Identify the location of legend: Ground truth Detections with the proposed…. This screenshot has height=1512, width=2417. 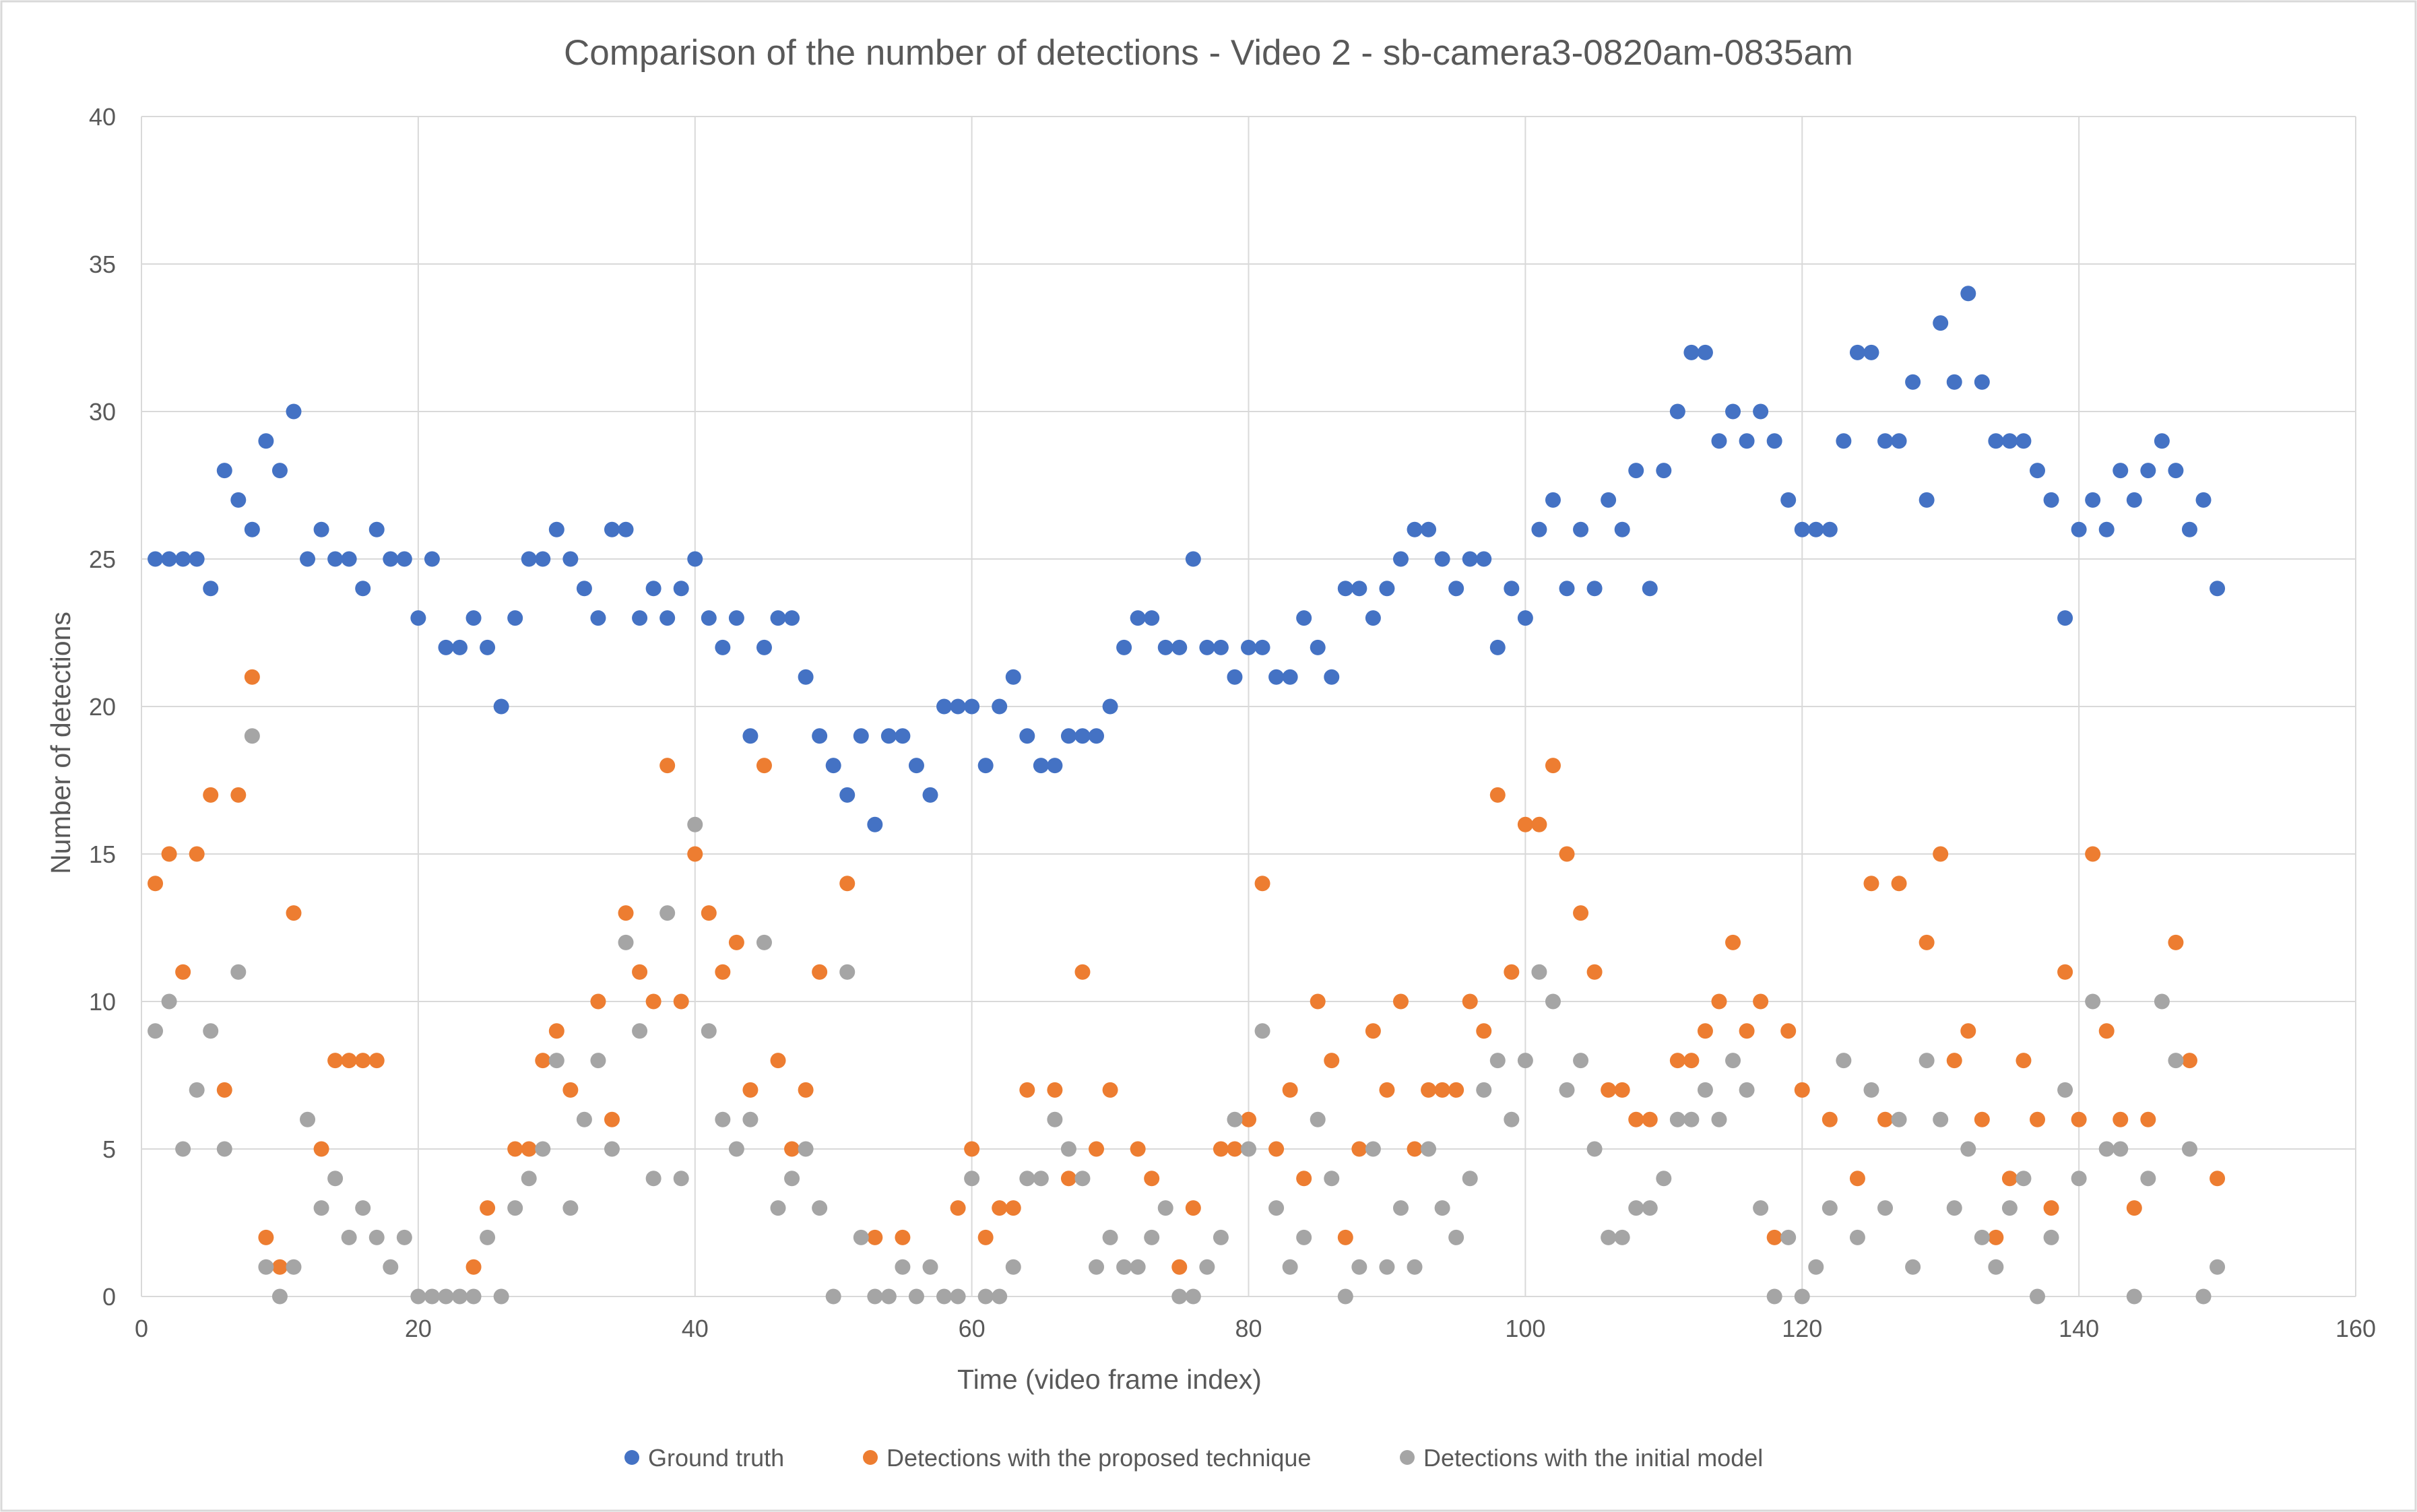
(1193, 1458).